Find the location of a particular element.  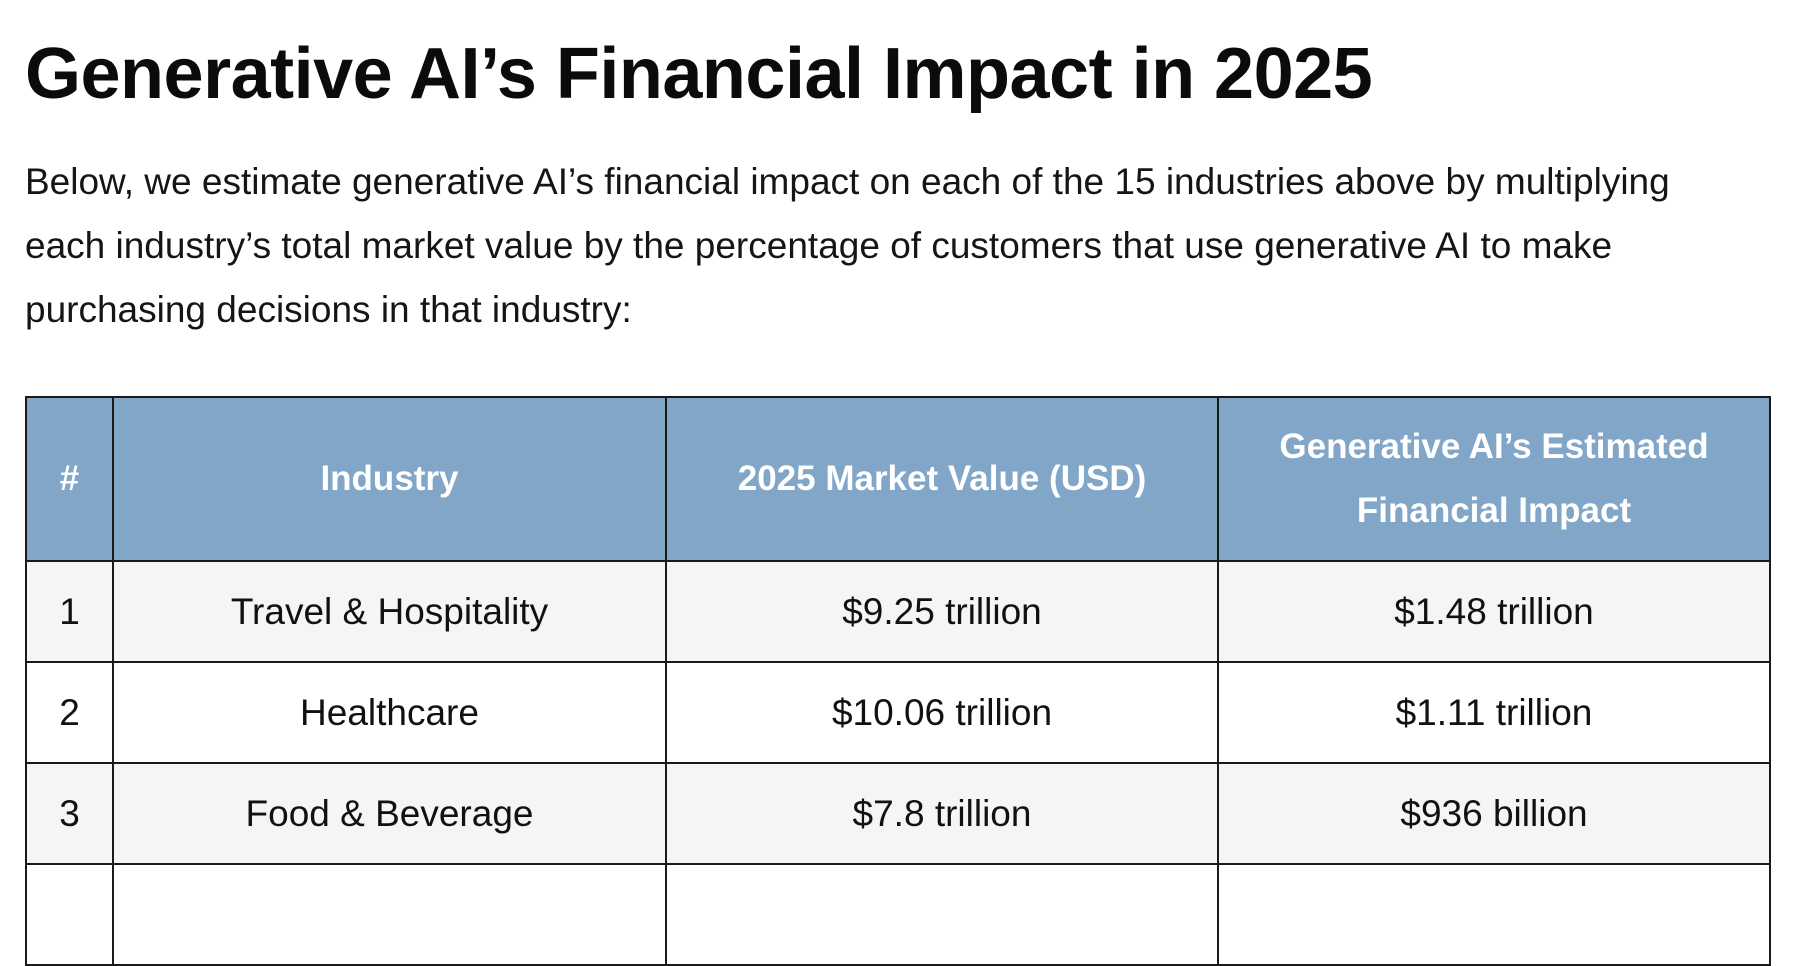

cell-num: 1 is located at coordinates (69, 611).